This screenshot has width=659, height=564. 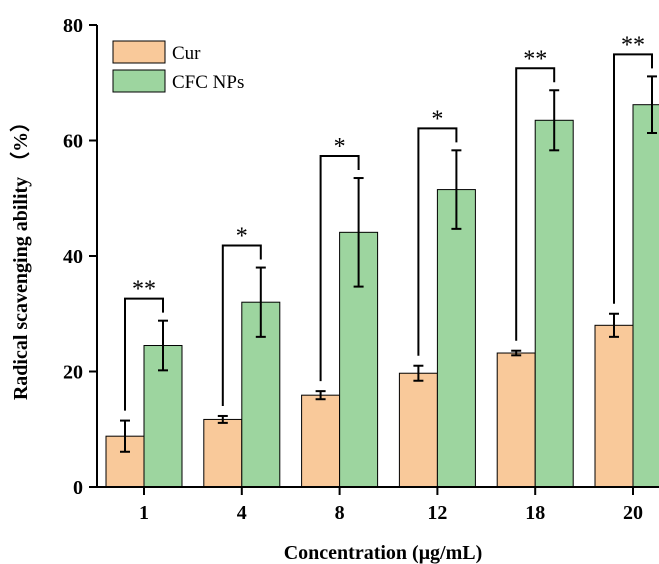 What do you see at coordinates (535, 513) in the screenshot?
I see `x-tick-label: 18` at bounding box center [535, 513].